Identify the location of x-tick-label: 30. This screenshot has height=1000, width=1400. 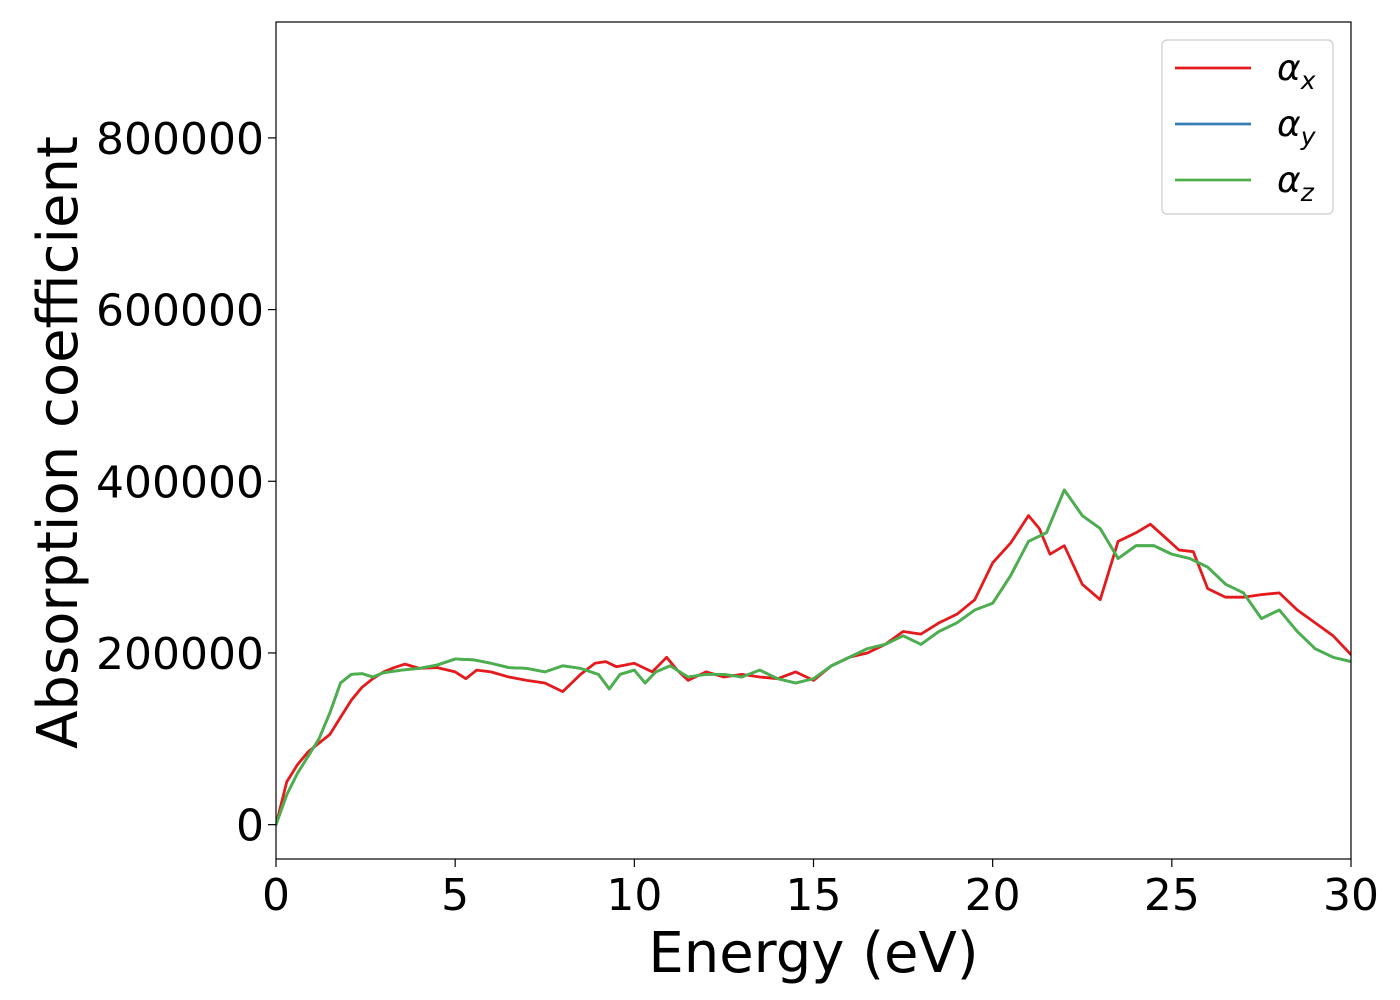
(1351, 895).